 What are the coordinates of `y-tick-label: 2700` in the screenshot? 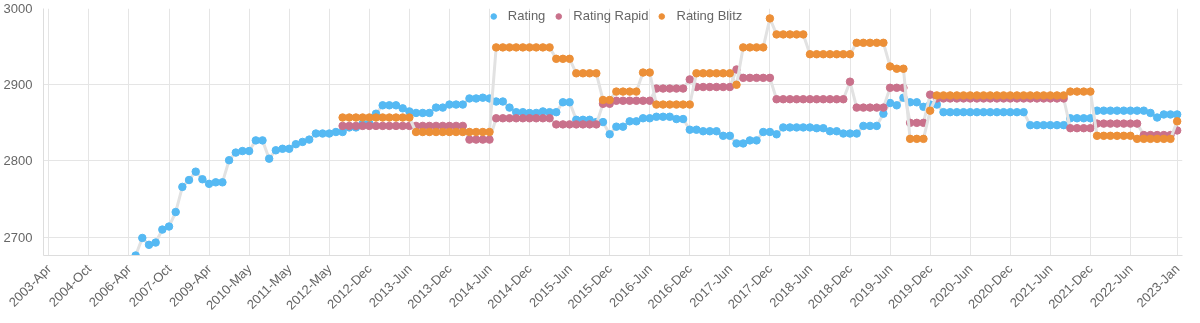 It's located at (18, 237).